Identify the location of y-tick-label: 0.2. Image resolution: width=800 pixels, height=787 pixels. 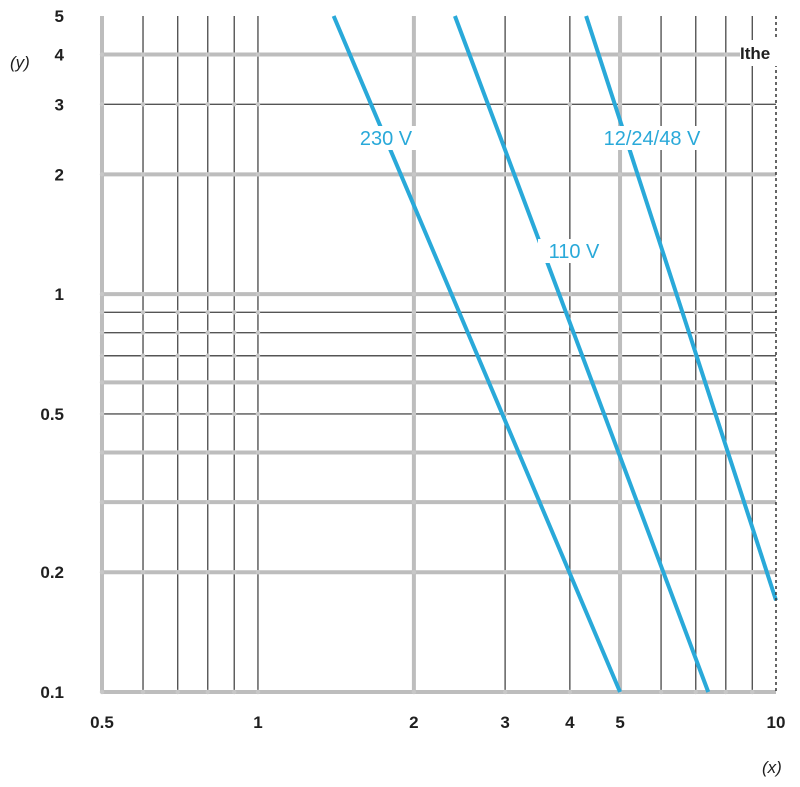
(52, 572).